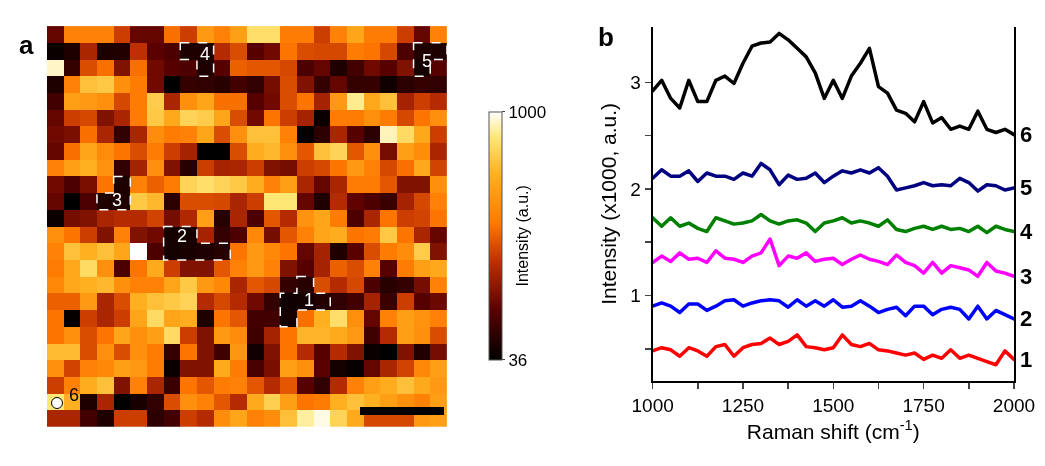  I want to click on annotation: 6, so click(74, 395).